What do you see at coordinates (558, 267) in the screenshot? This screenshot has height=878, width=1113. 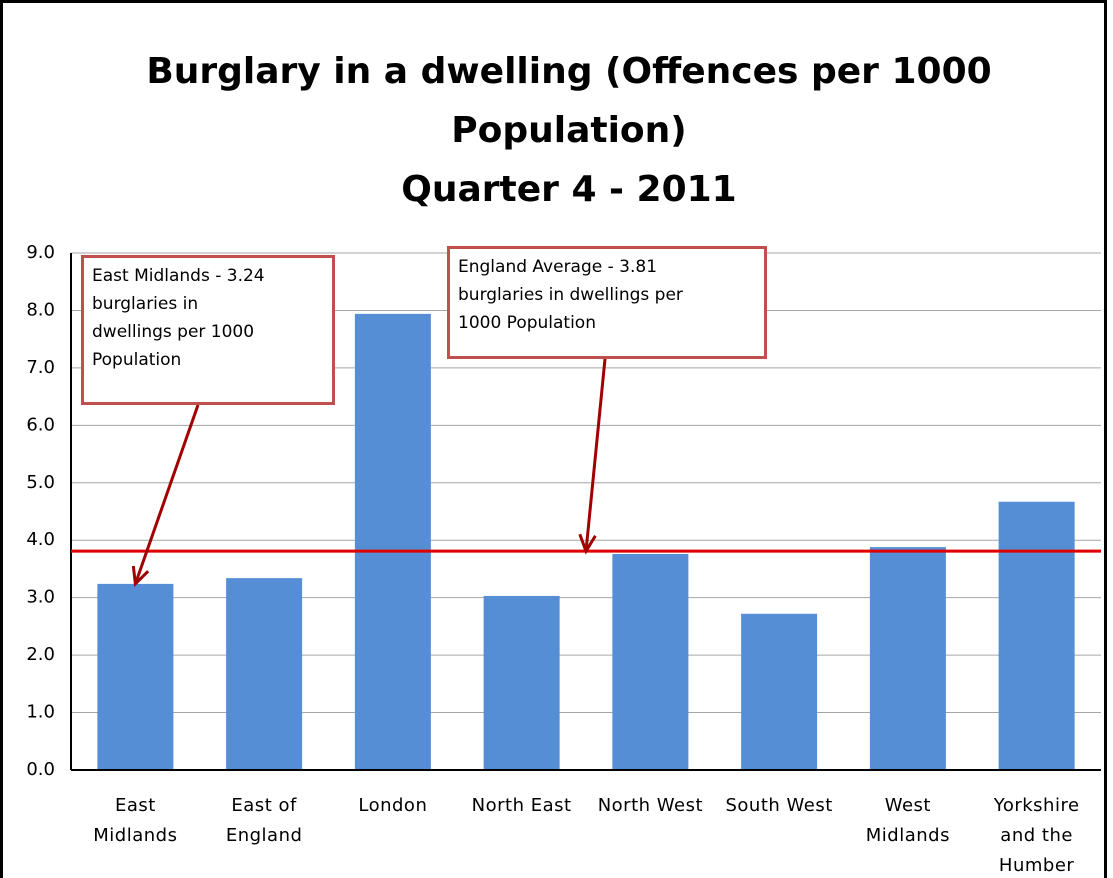 I see `annotation-text: England Average - 3.81` at bounding box center [558, 267].